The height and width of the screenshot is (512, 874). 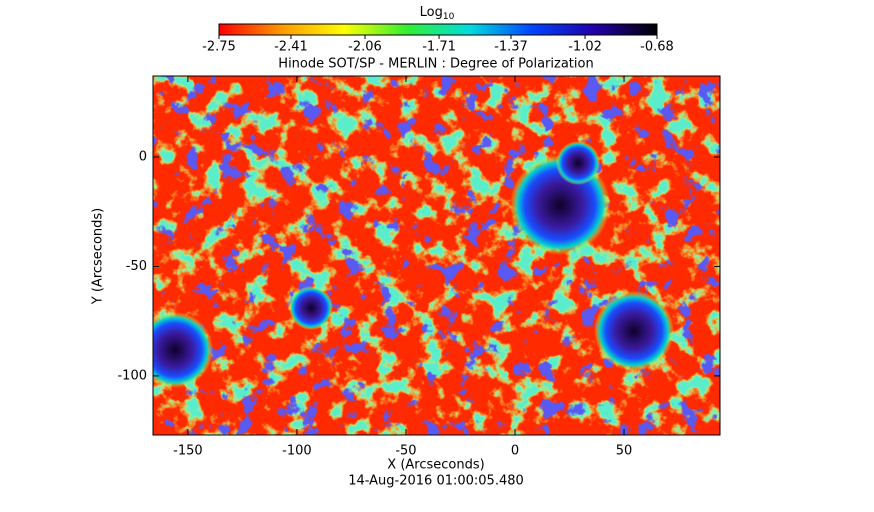 I want to click on y-tick-label: -100, so click(x=132, y=375).